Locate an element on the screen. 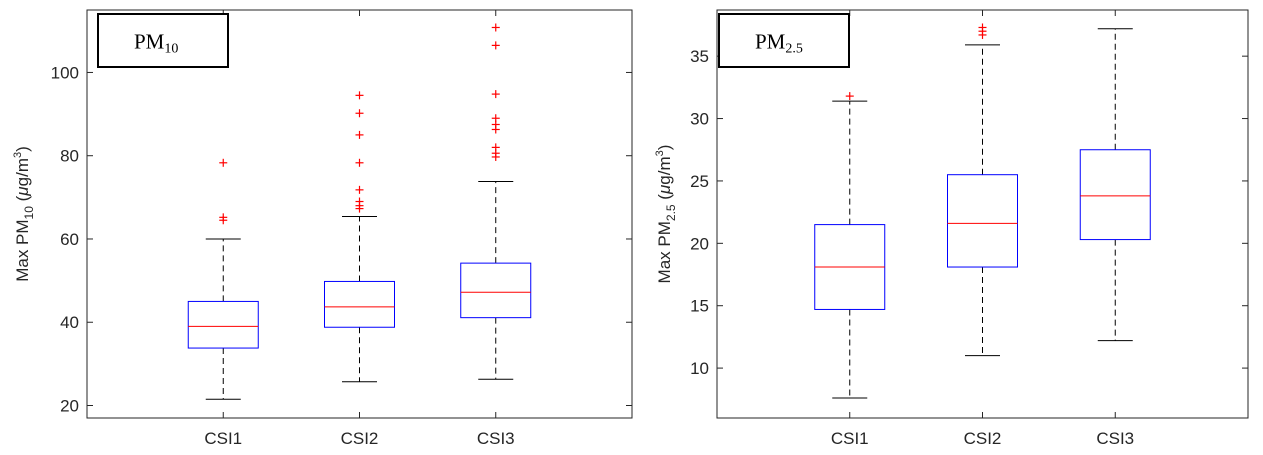  y-axis-label: Max PM2.5 (μg/m3) is located at coordinates (666, 214).